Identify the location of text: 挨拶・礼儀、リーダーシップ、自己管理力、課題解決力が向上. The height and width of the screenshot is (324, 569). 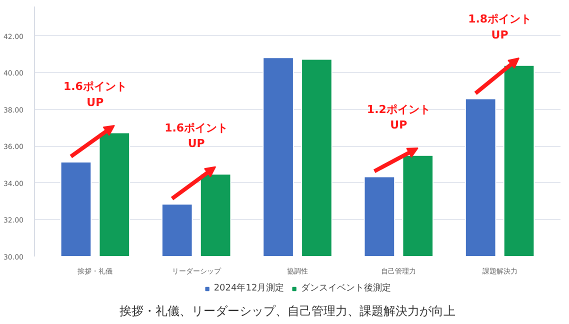
(288, 311).